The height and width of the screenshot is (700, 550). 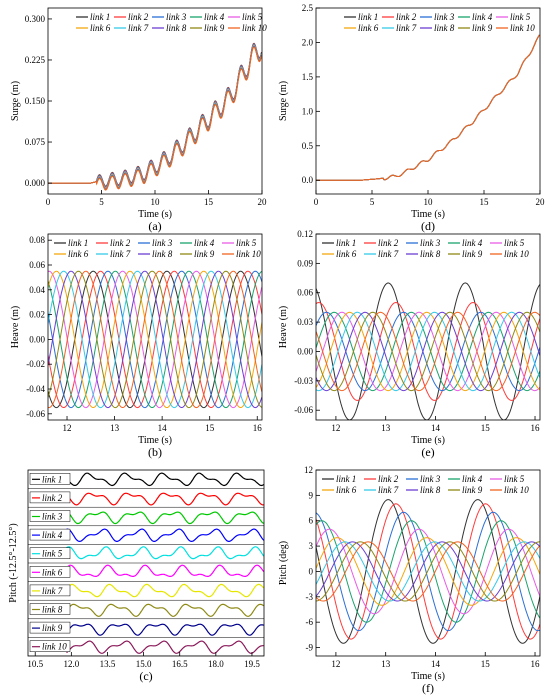 What do you see at coordinates (283, 563) in the screenshot?
I see `y-axis-label: Pitch (deg)` at bounding box center [283, 563].